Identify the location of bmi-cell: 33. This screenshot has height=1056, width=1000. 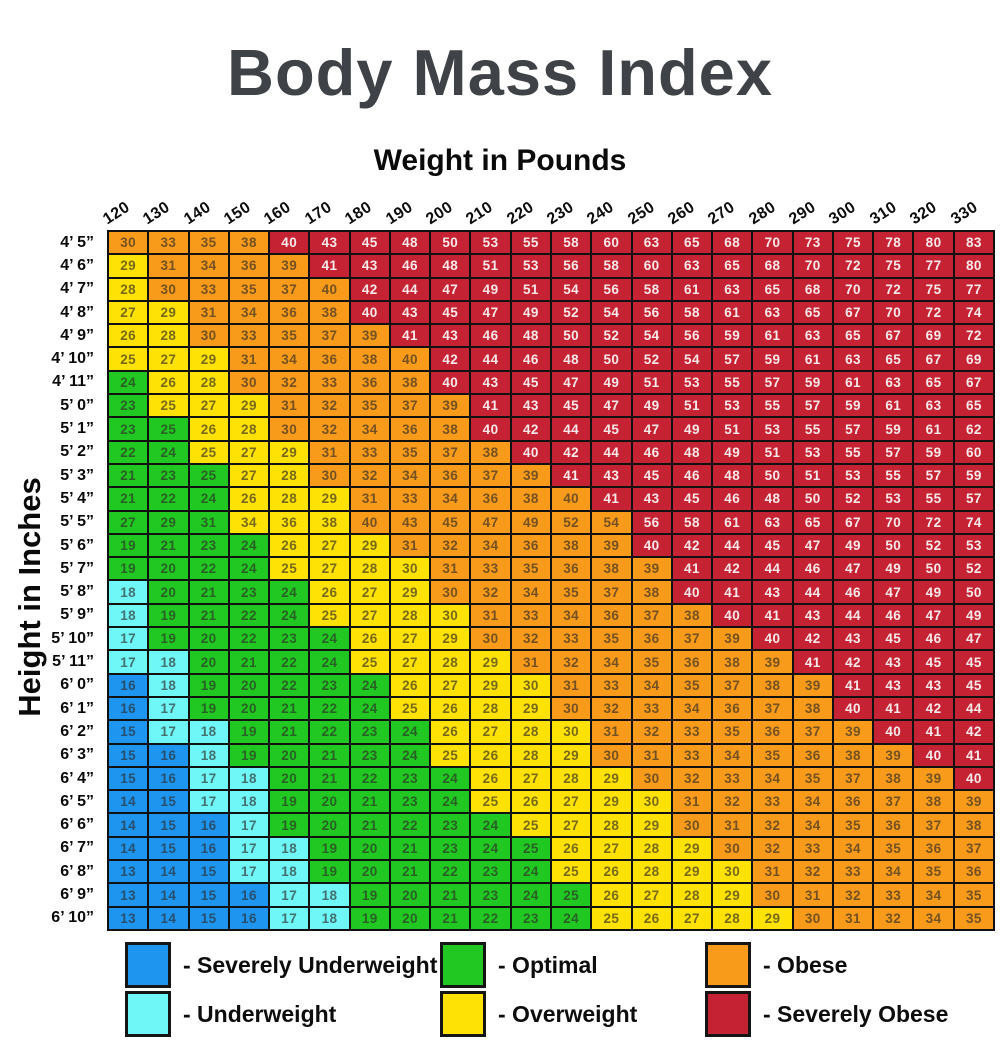
(812, 848).